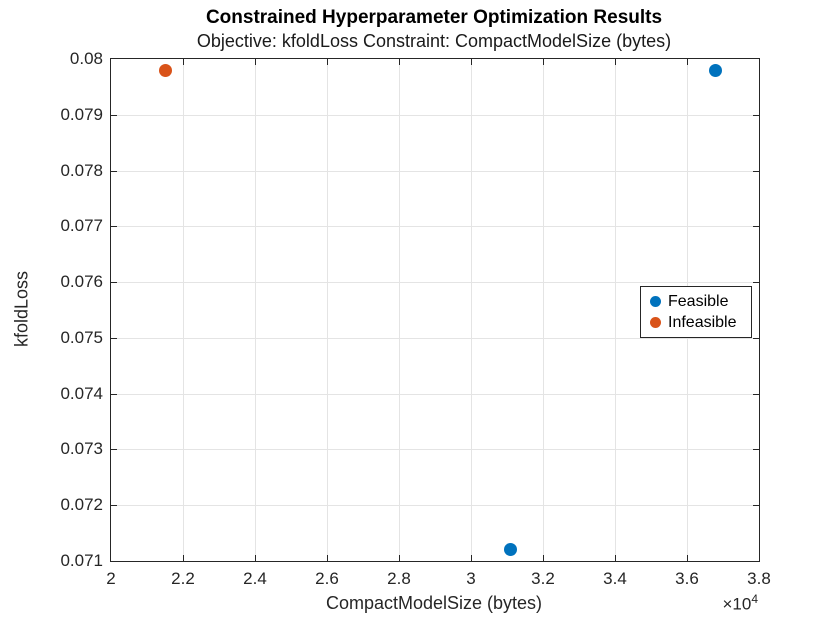 This screenshot has height=630, width=840. Describe the element at coordinates (543, 578) in the screenshot. I see `x-tick-label: 3.2` at that location.